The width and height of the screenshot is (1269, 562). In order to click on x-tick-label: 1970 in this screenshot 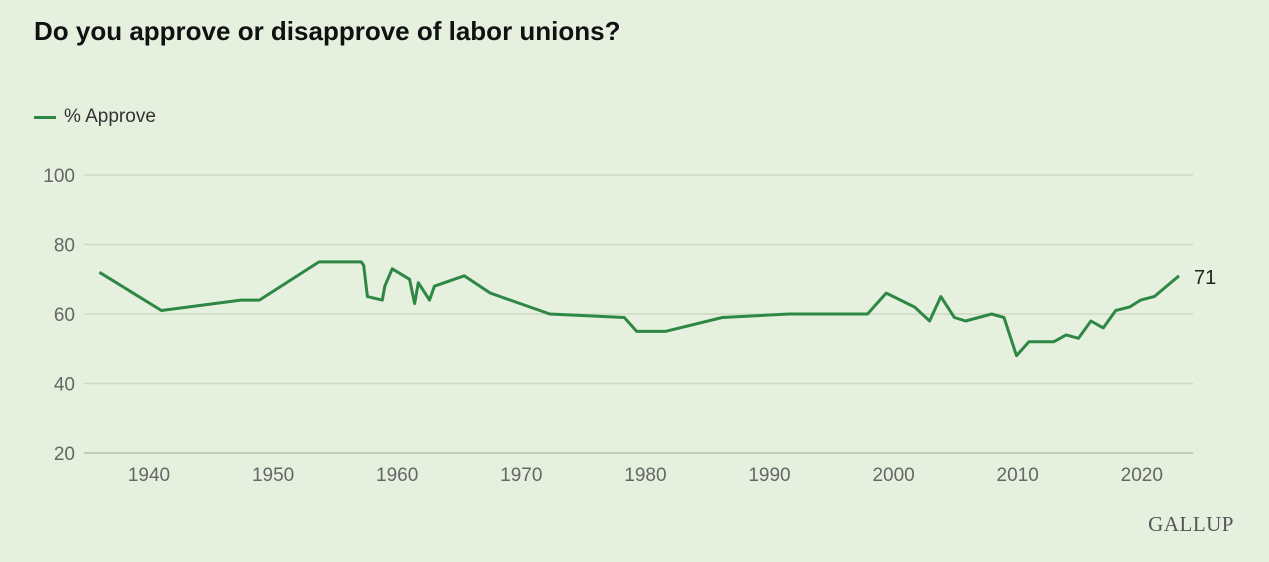, I will do `click(521, 475)`.